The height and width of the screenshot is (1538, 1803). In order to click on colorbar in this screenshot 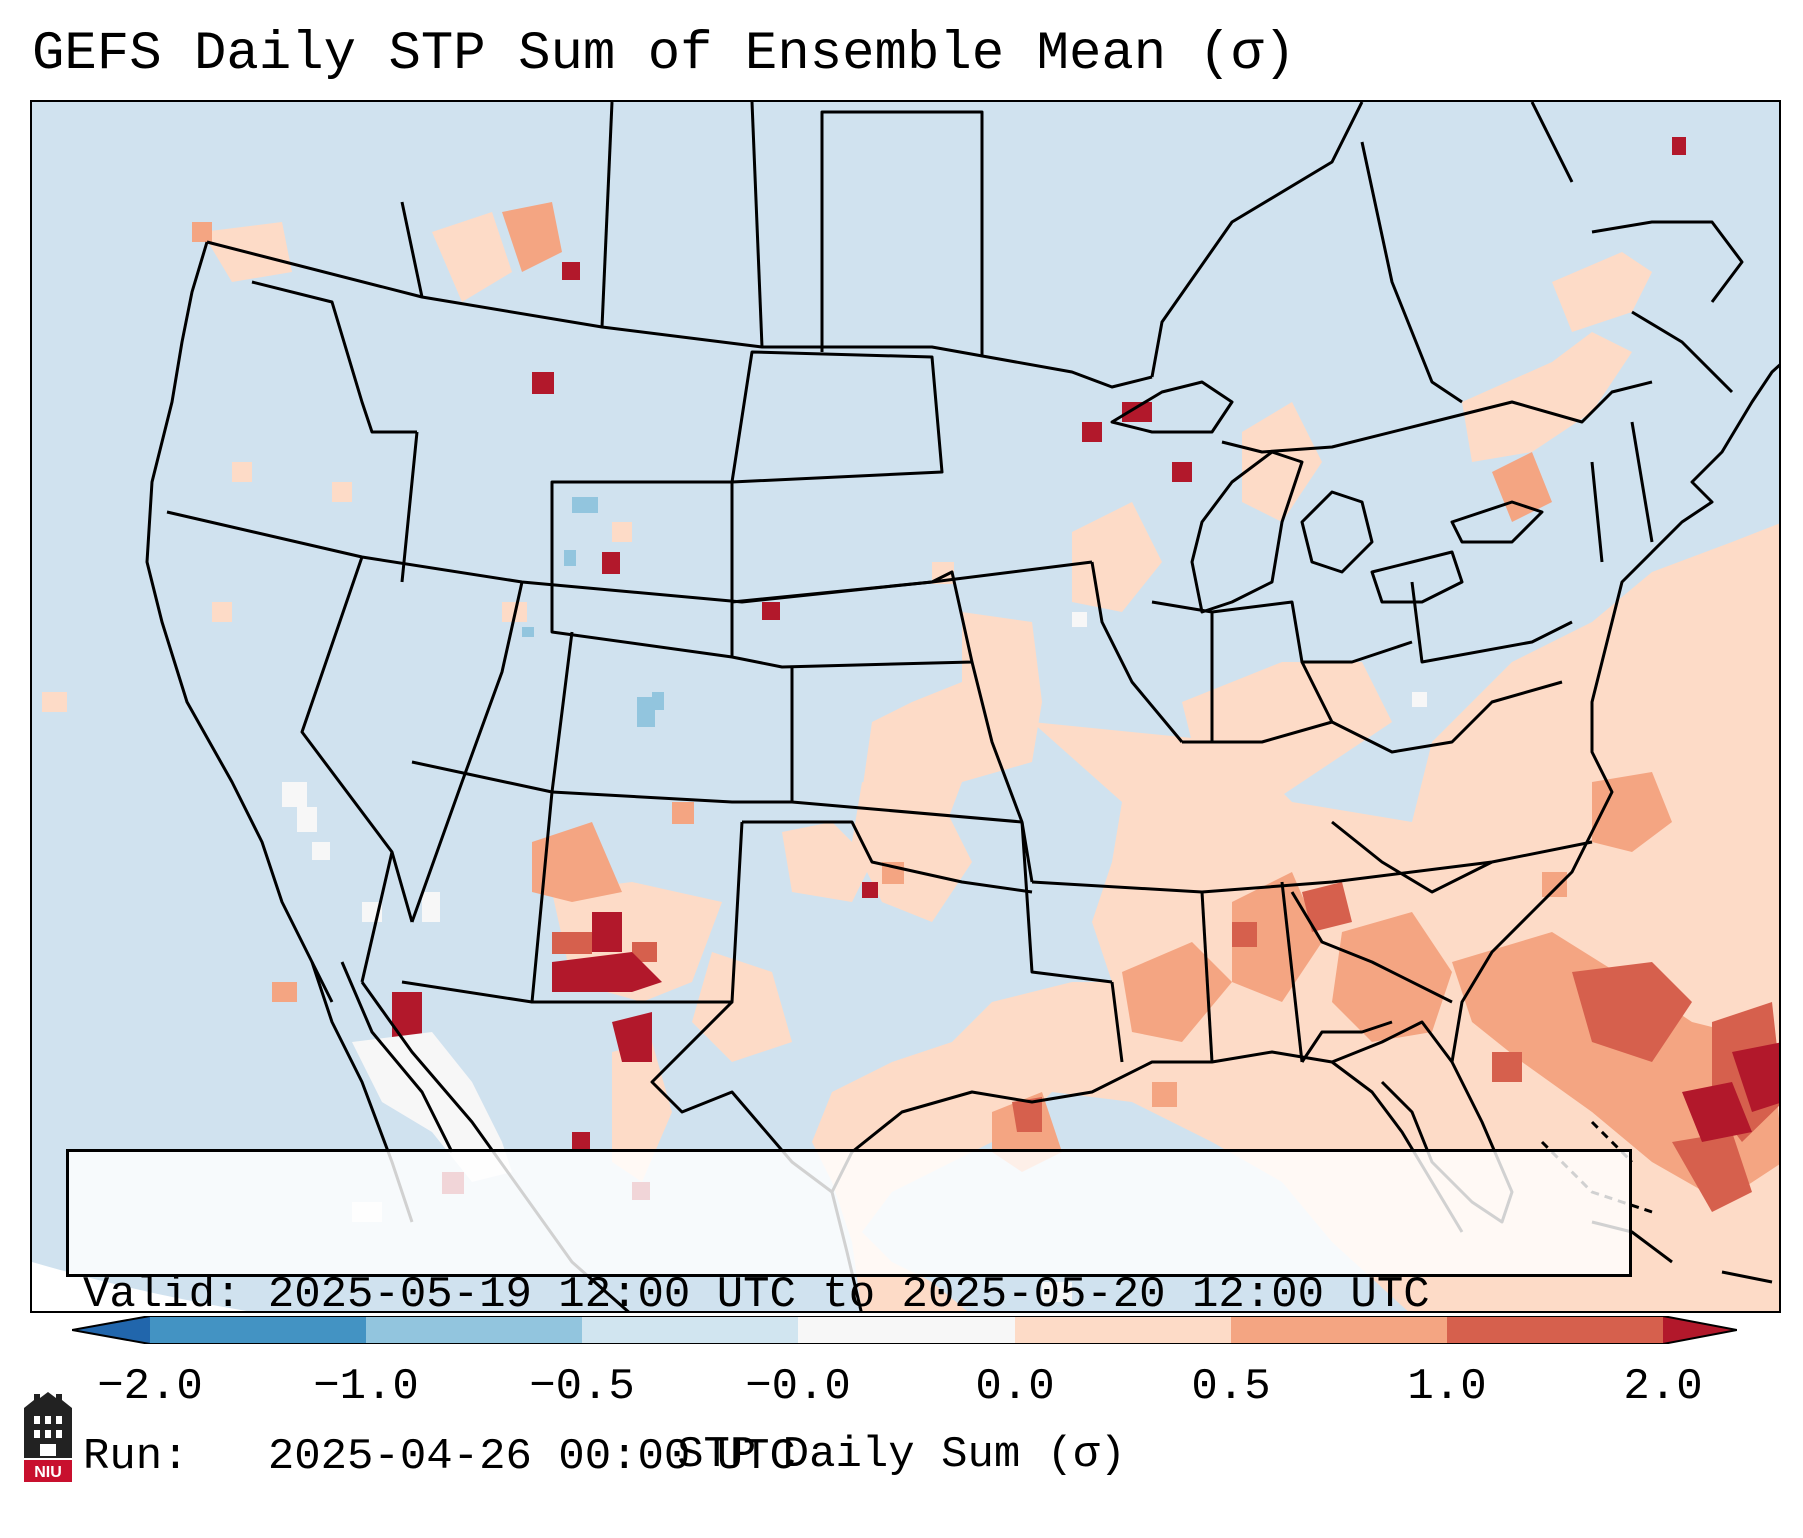, I will do `click(904, 1335)`.